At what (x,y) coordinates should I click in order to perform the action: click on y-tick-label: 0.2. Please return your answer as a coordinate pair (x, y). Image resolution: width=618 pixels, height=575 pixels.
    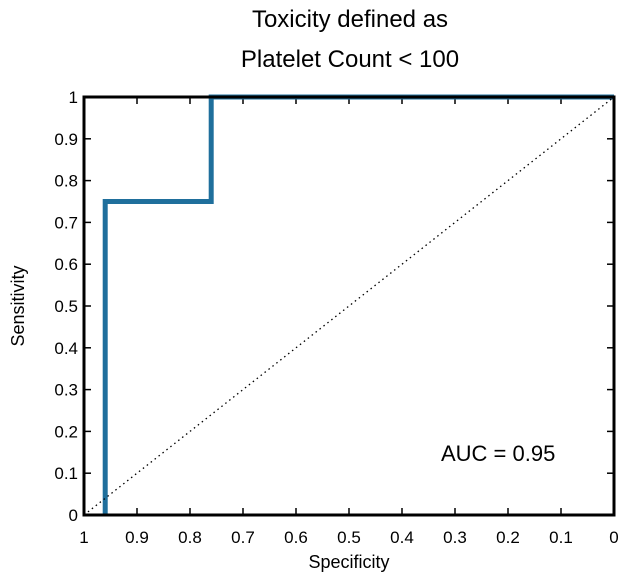
    Looking at the image, I should click on (66, 431).